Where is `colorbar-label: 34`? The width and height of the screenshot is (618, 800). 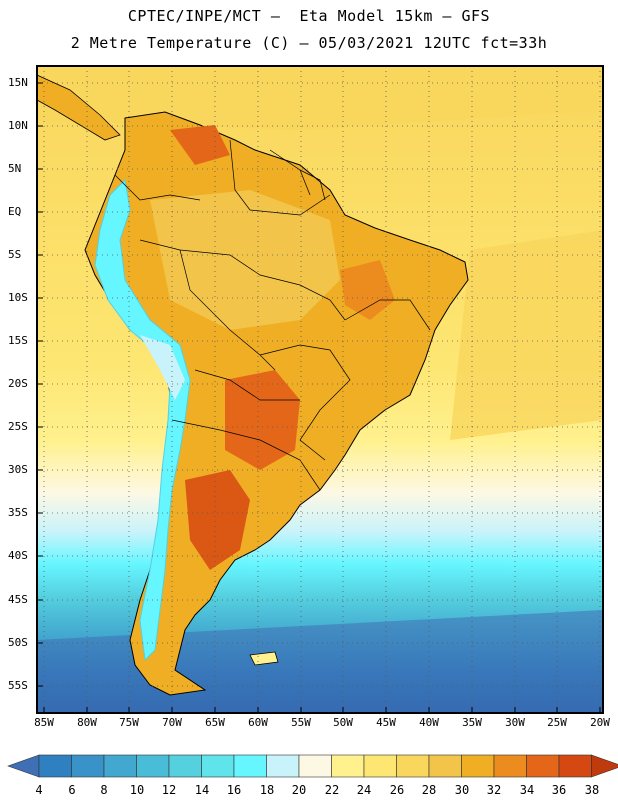 colorbar-label: 34 is located at coordinates (527, 790).